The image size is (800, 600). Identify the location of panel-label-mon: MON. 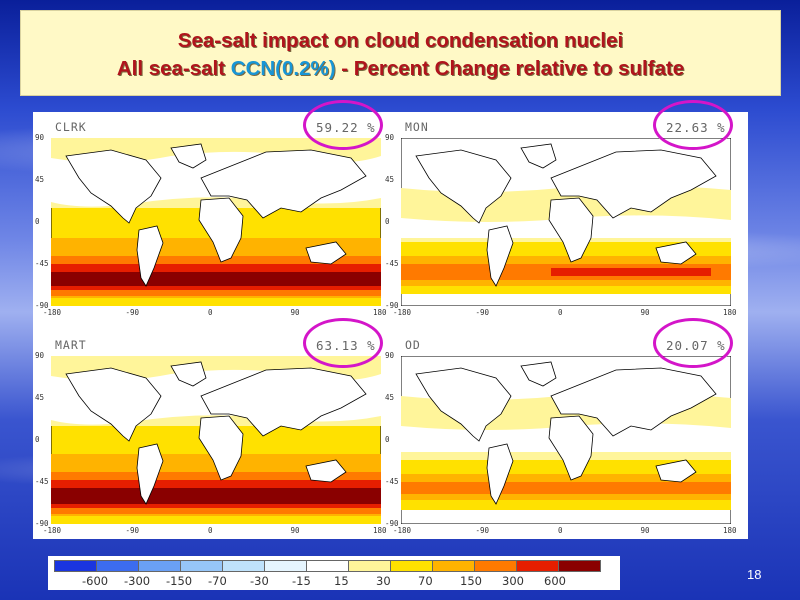
(417, 127).